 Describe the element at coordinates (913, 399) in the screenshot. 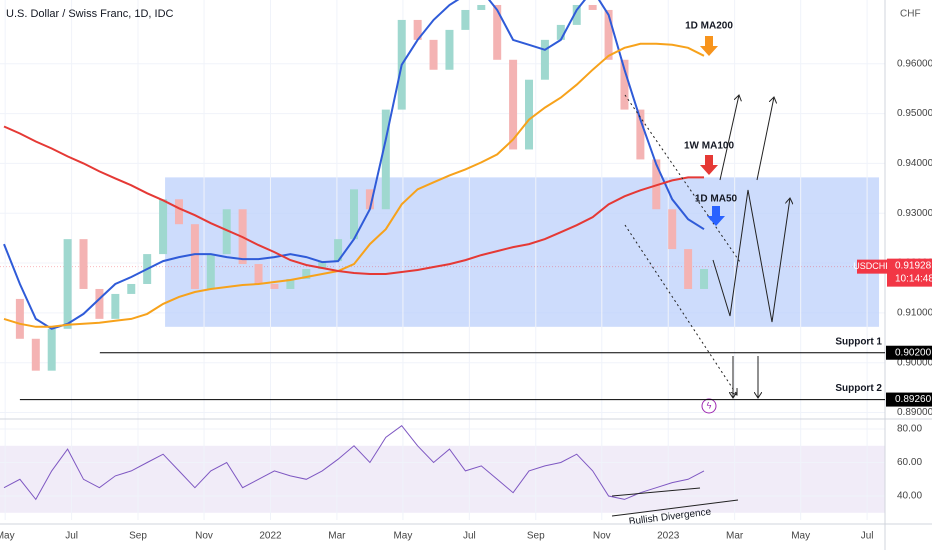

I see `price-tag-label: 0.89260` at that location.